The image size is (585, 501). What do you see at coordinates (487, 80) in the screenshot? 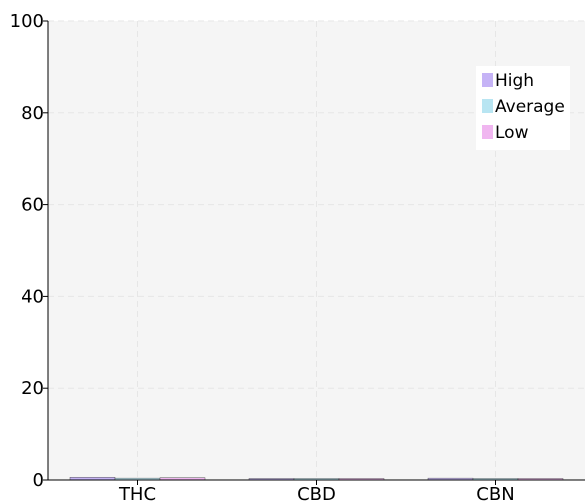
I see `legend-swatch-high` at bounding box center [487, 80].